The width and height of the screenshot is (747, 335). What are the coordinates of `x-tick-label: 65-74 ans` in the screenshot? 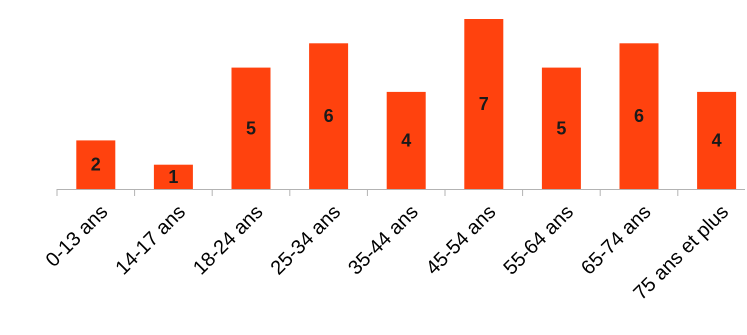 It's located at (616, 240).